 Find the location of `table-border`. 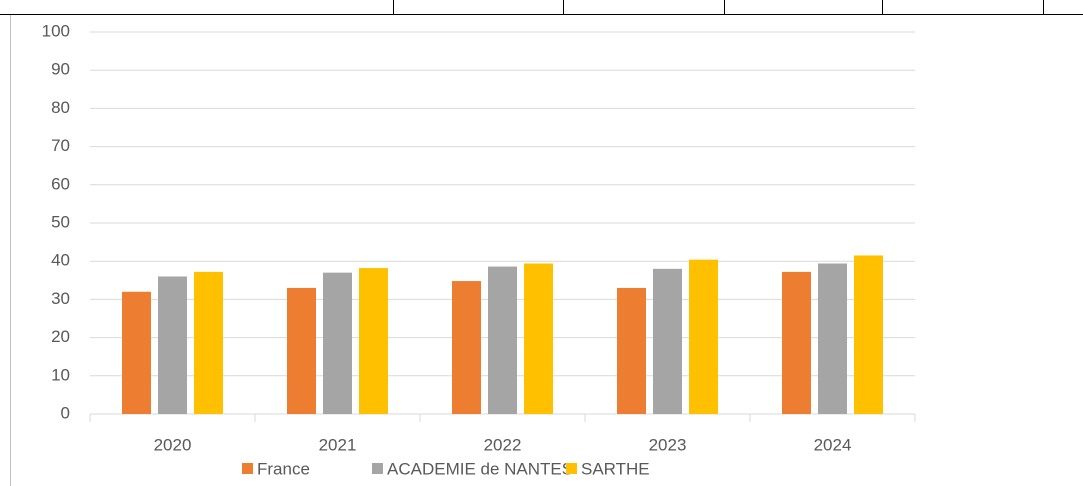

table-border is located at coordinates (541, 7).